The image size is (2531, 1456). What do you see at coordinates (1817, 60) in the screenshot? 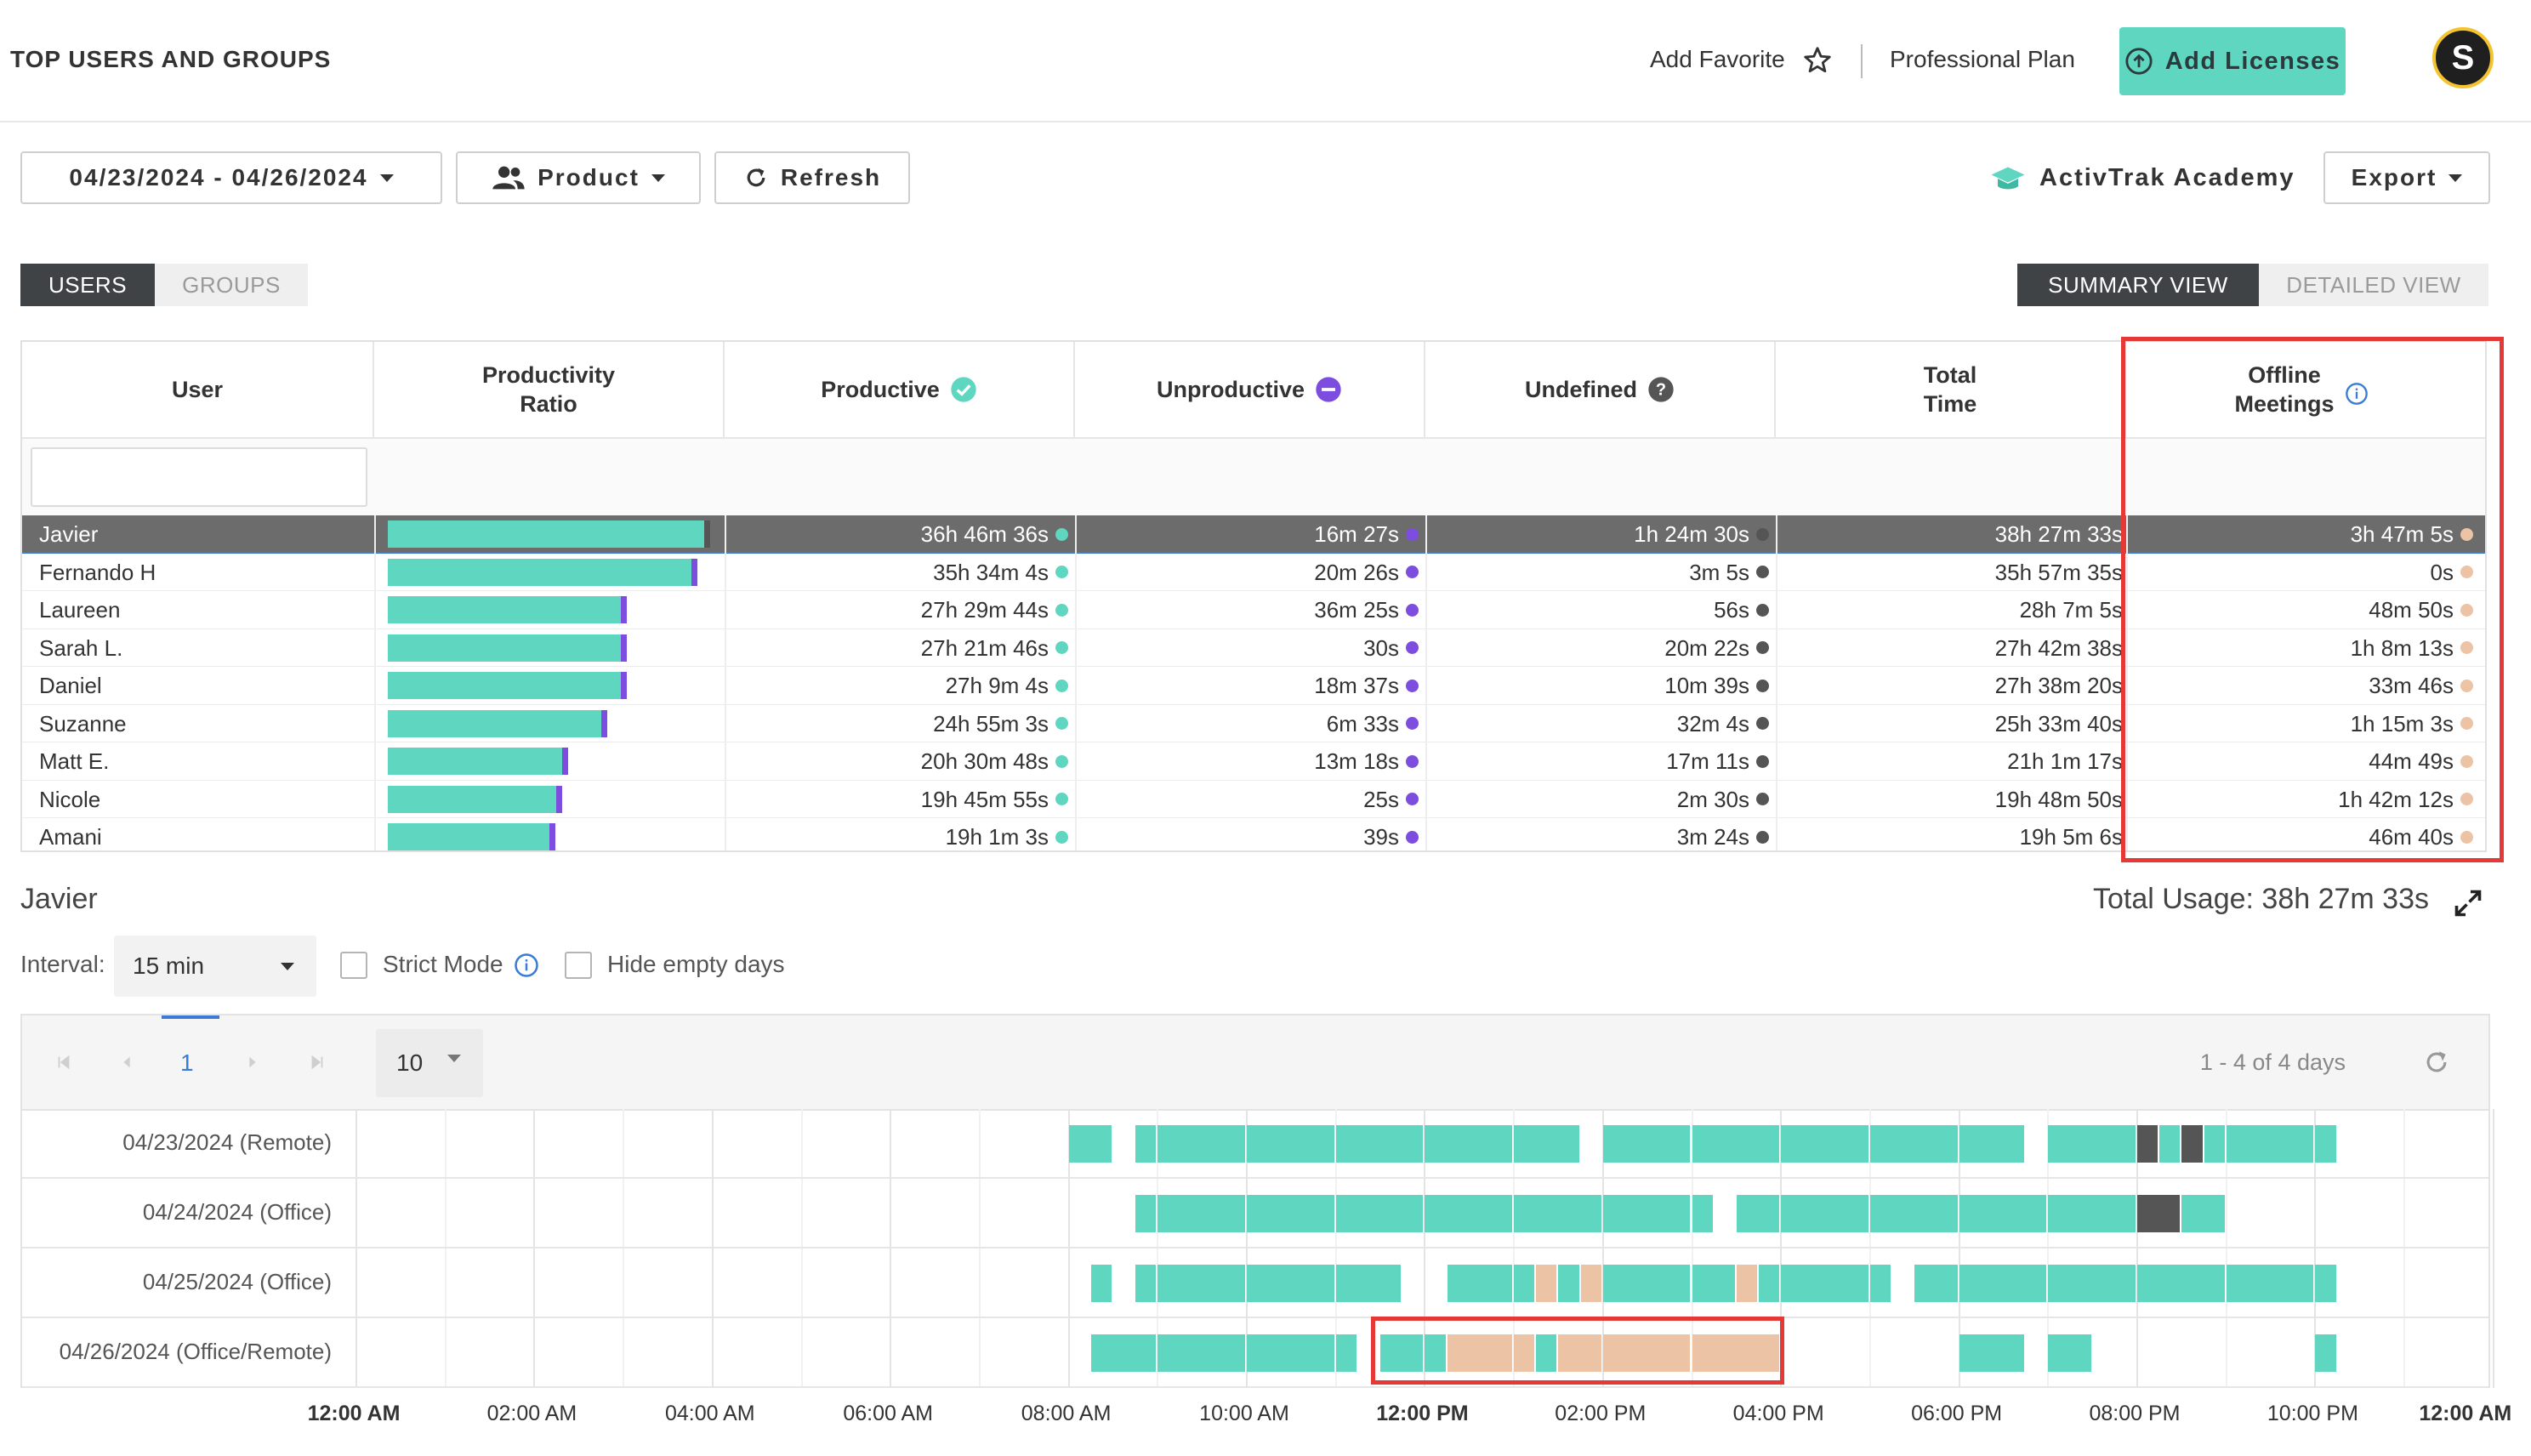
I see `star-icon` at bounding box center [1817, 60].